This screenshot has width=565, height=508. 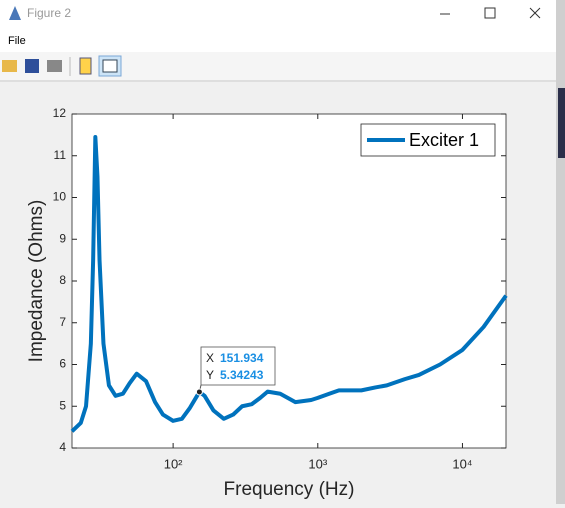 What do you see at coordinates (32, 66) in the screenshot?
I see `save-button` at bounding box center [32, 66].